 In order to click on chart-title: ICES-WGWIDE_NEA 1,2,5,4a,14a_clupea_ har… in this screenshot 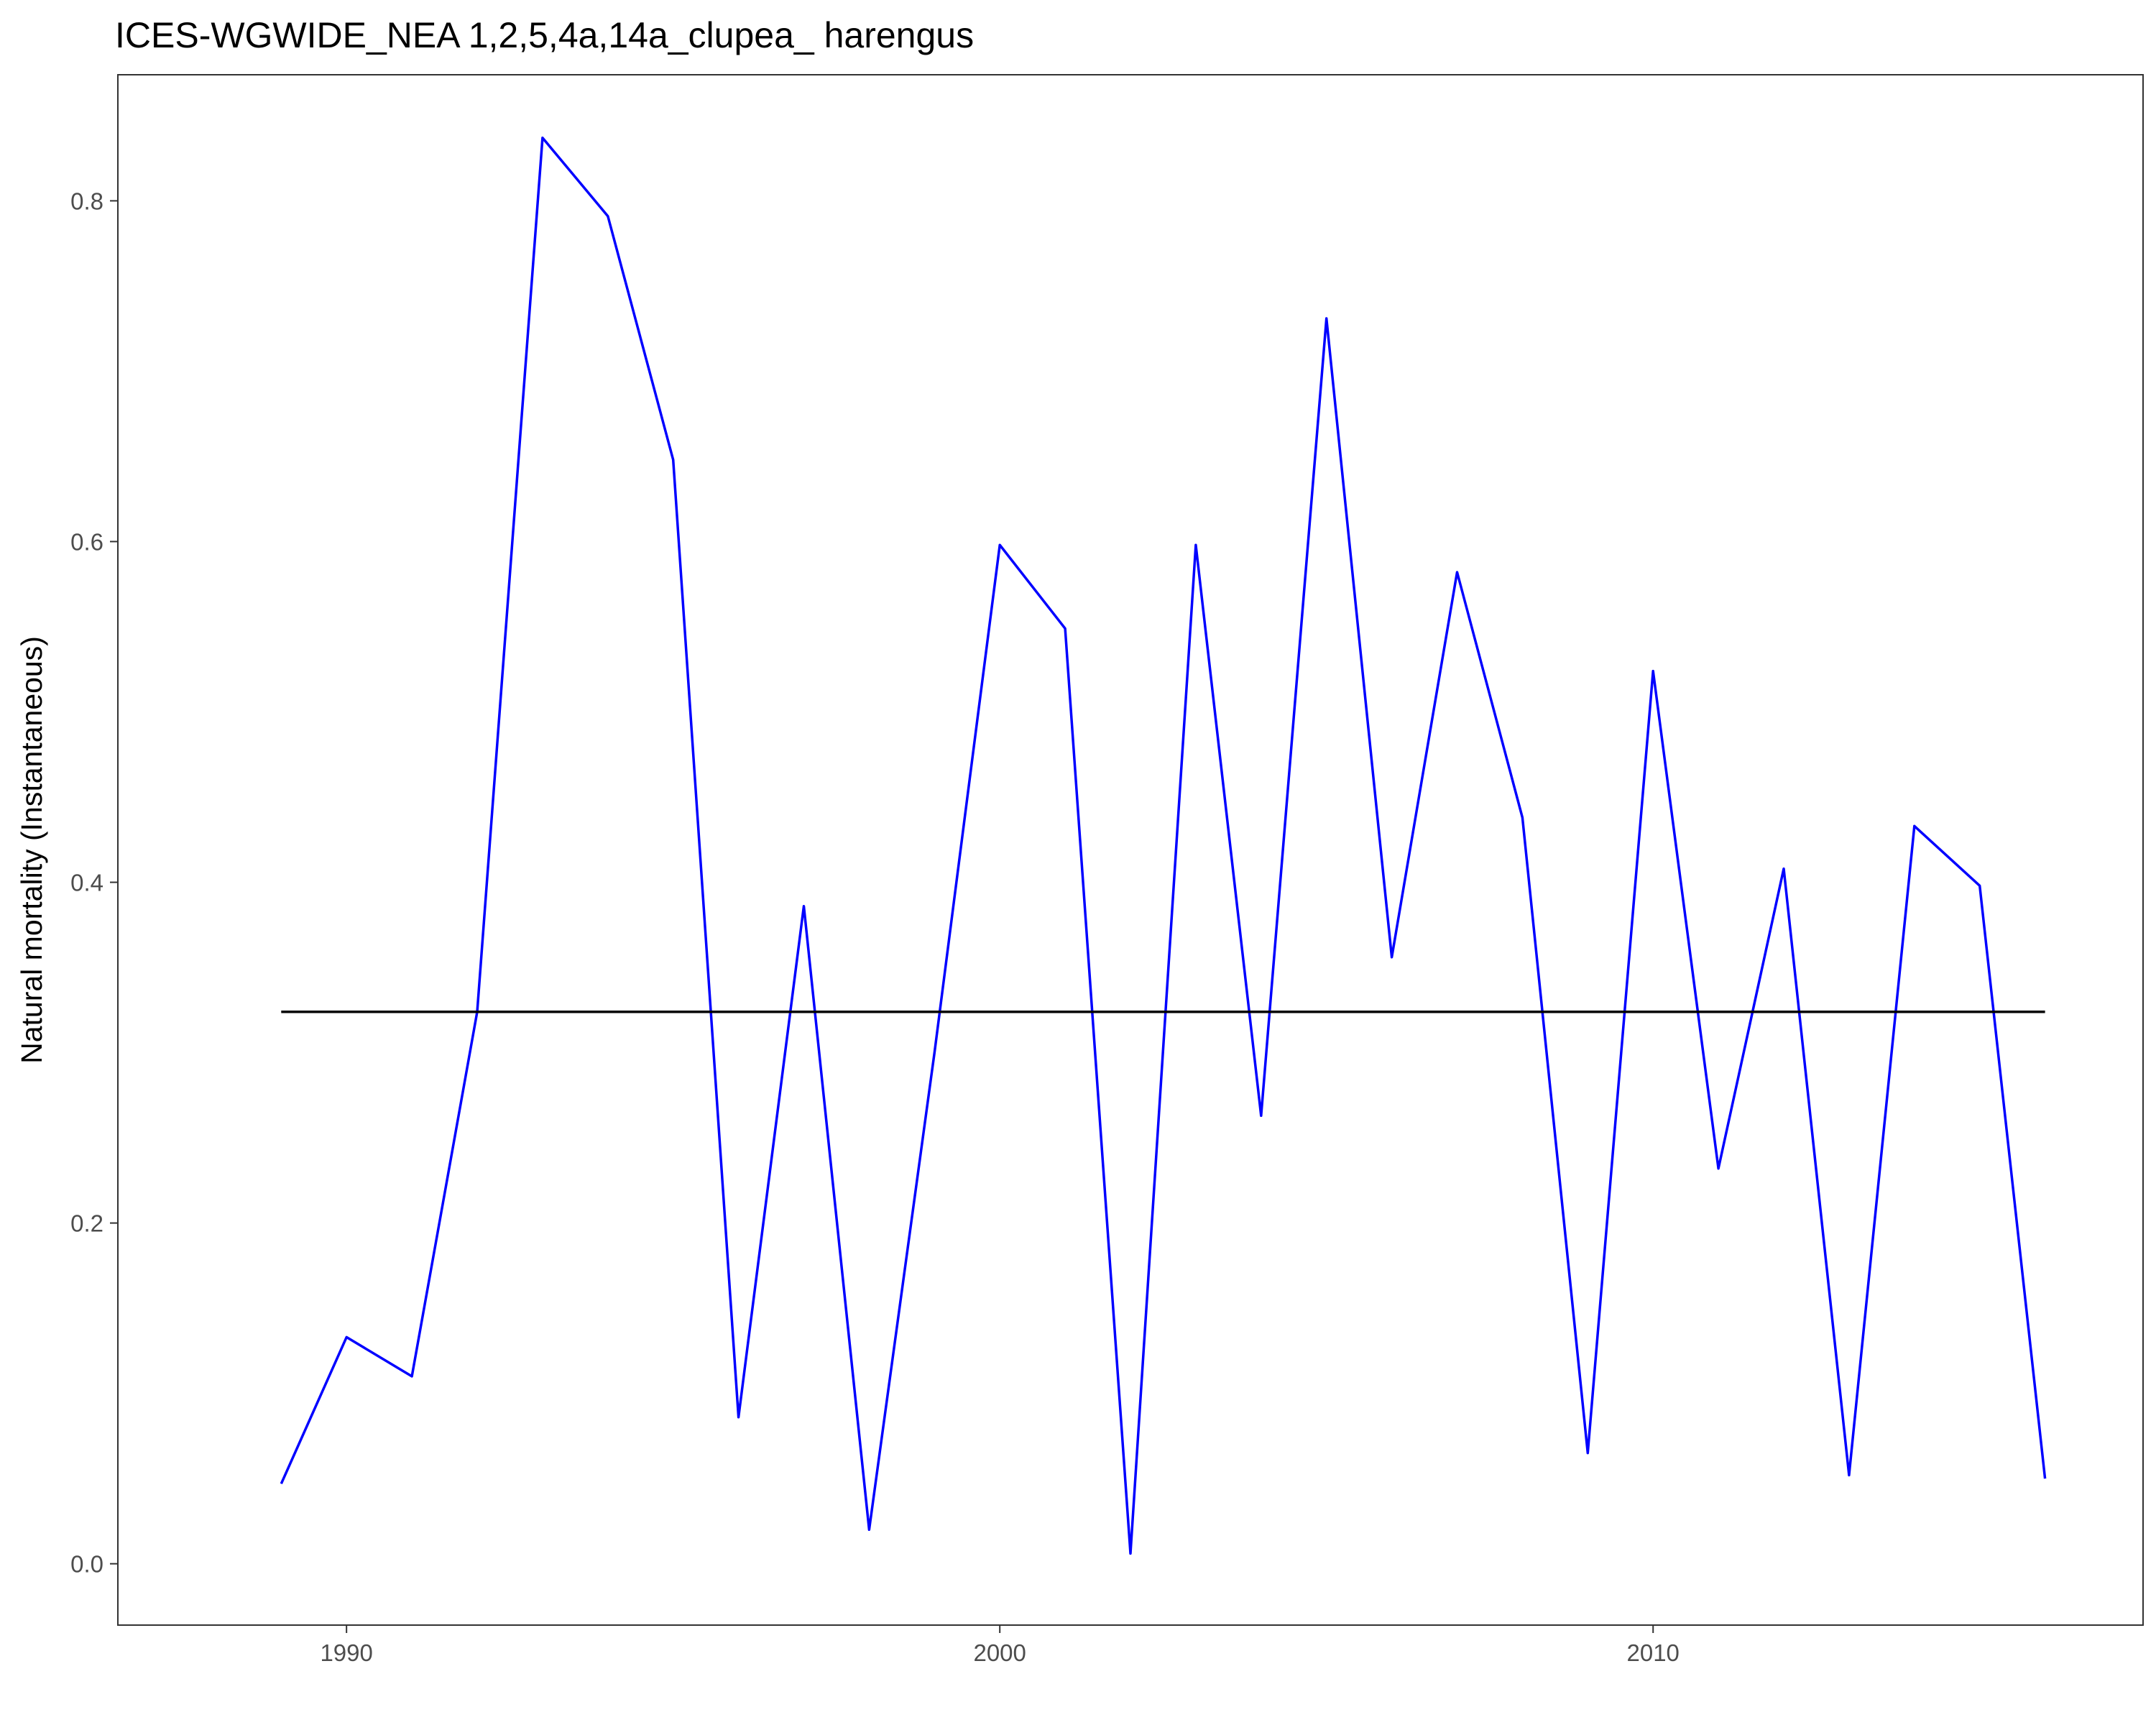, I will do `click(545, 35)`.